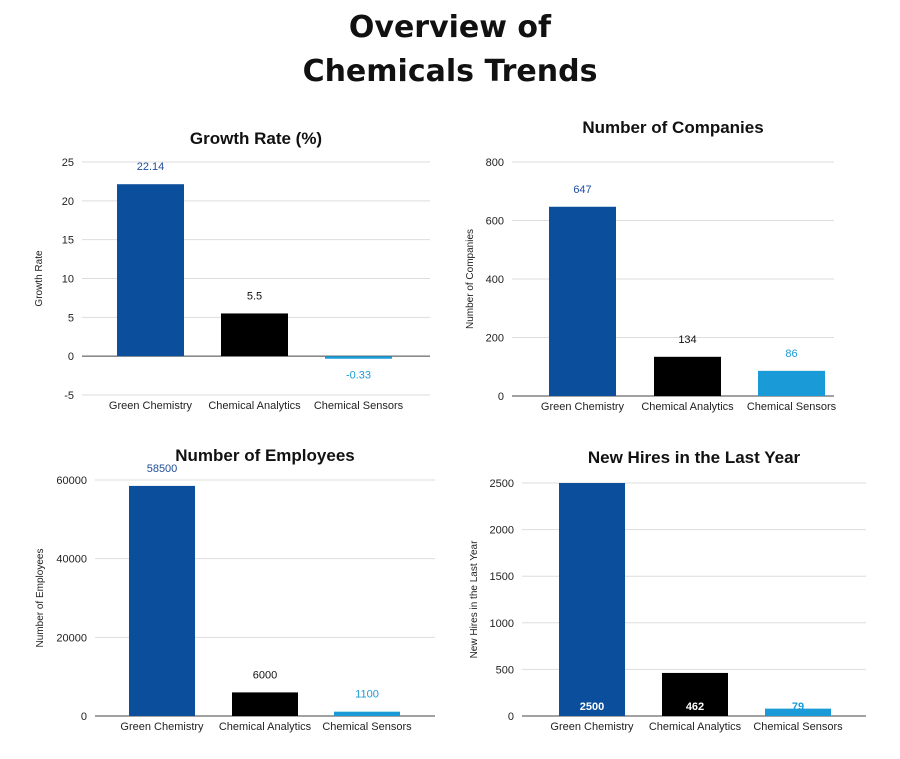  I want to click on y-tick-label: 10, so click(68, 280).